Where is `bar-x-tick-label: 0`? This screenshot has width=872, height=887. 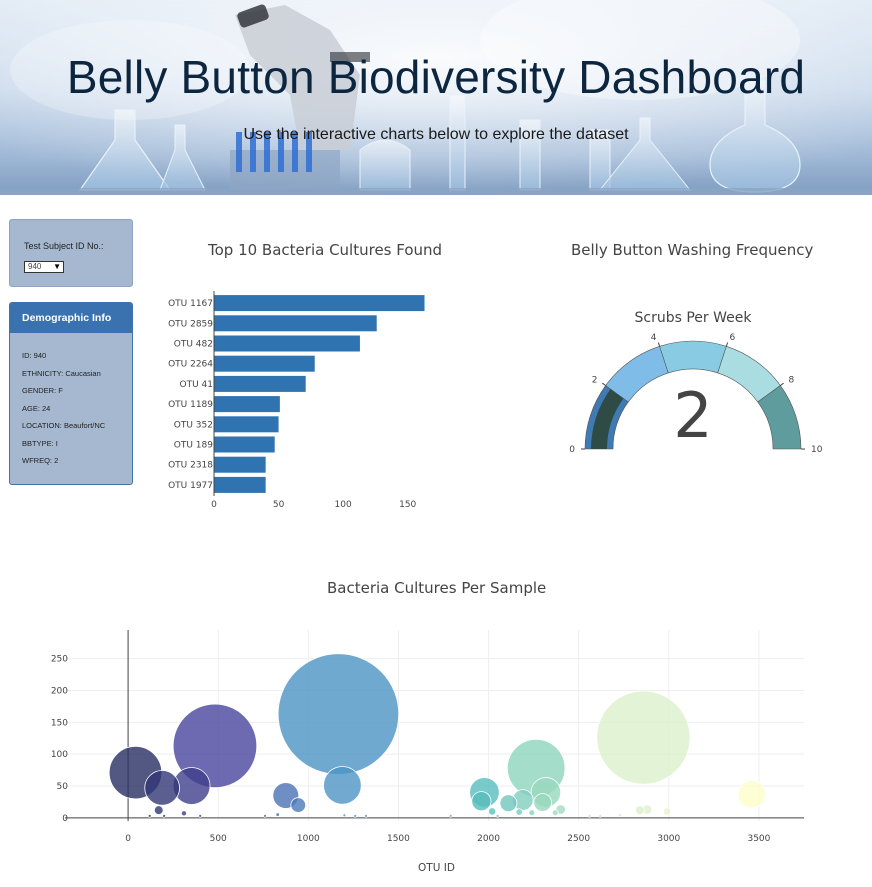
bar-x-tick-label: 0 is located at coordinates (214, 505).